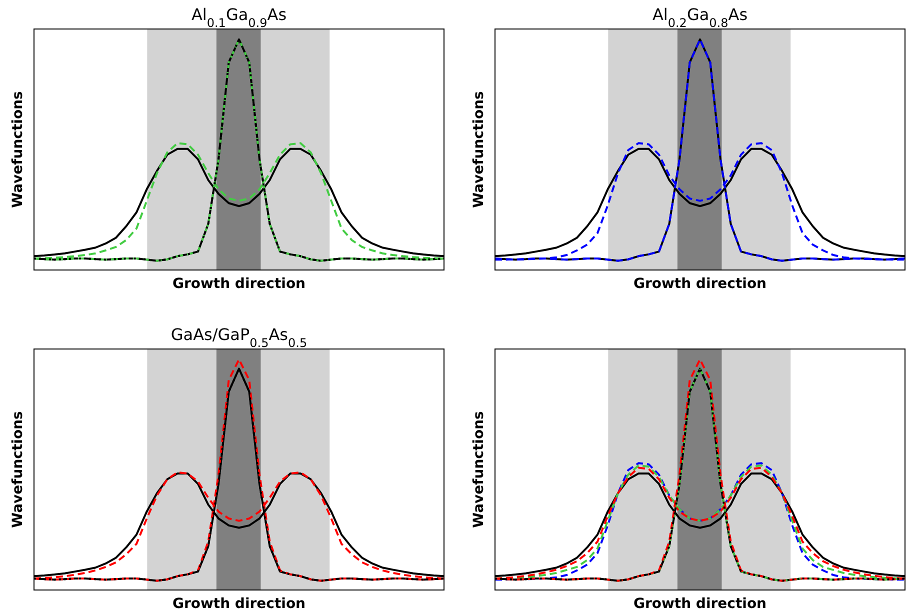 This screenshot has height=615, width=908. What do you see at coordinates (239, 337) in the screenshot?
I see `chart-title: GaAs/GaP$_{0.5}$As$_{0.5}$` at bounding box center [239, 337].